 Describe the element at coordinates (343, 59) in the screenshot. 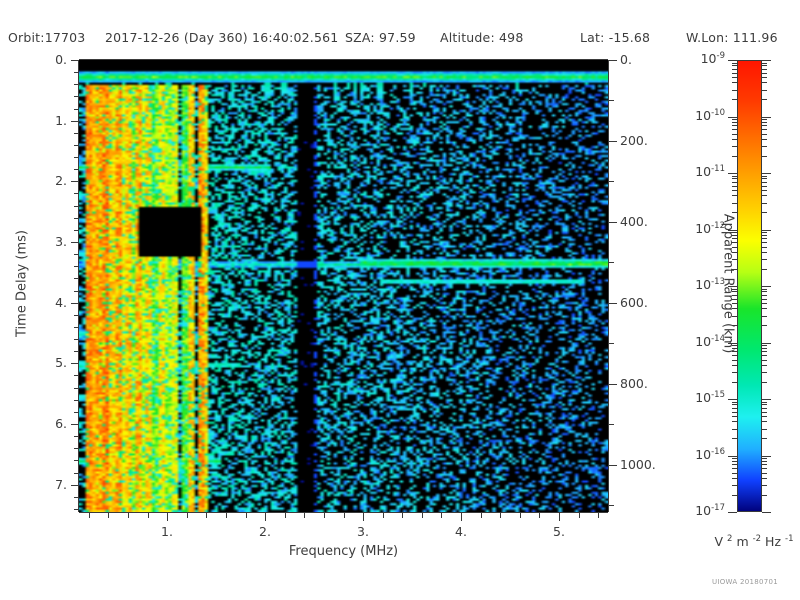

I see `x-axis-top-line` at that location.